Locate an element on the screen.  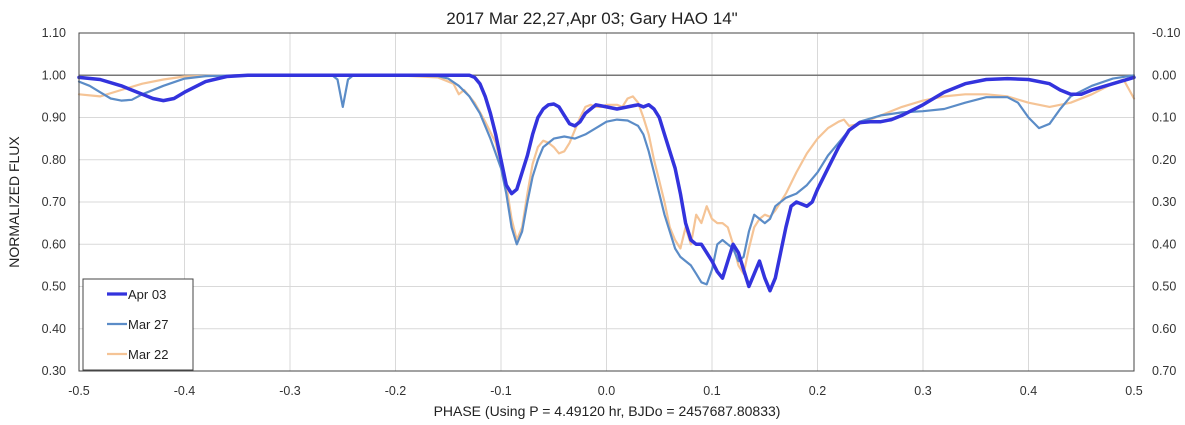
x-tick-label: 0.0 is located at coordinates (606, 391).